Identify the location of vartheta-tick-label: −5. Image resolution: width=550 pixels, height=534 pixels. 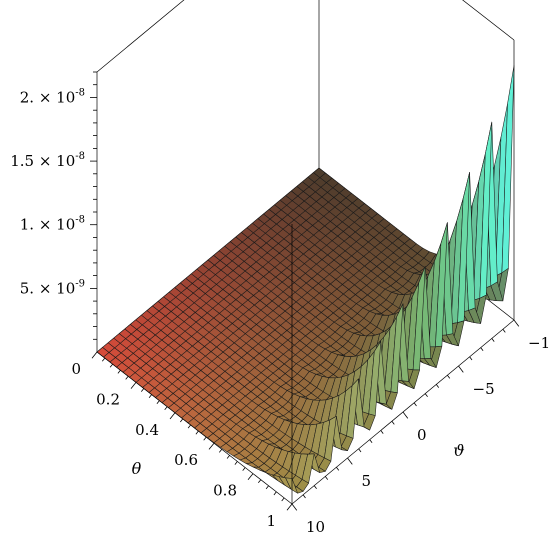
(484, 389).